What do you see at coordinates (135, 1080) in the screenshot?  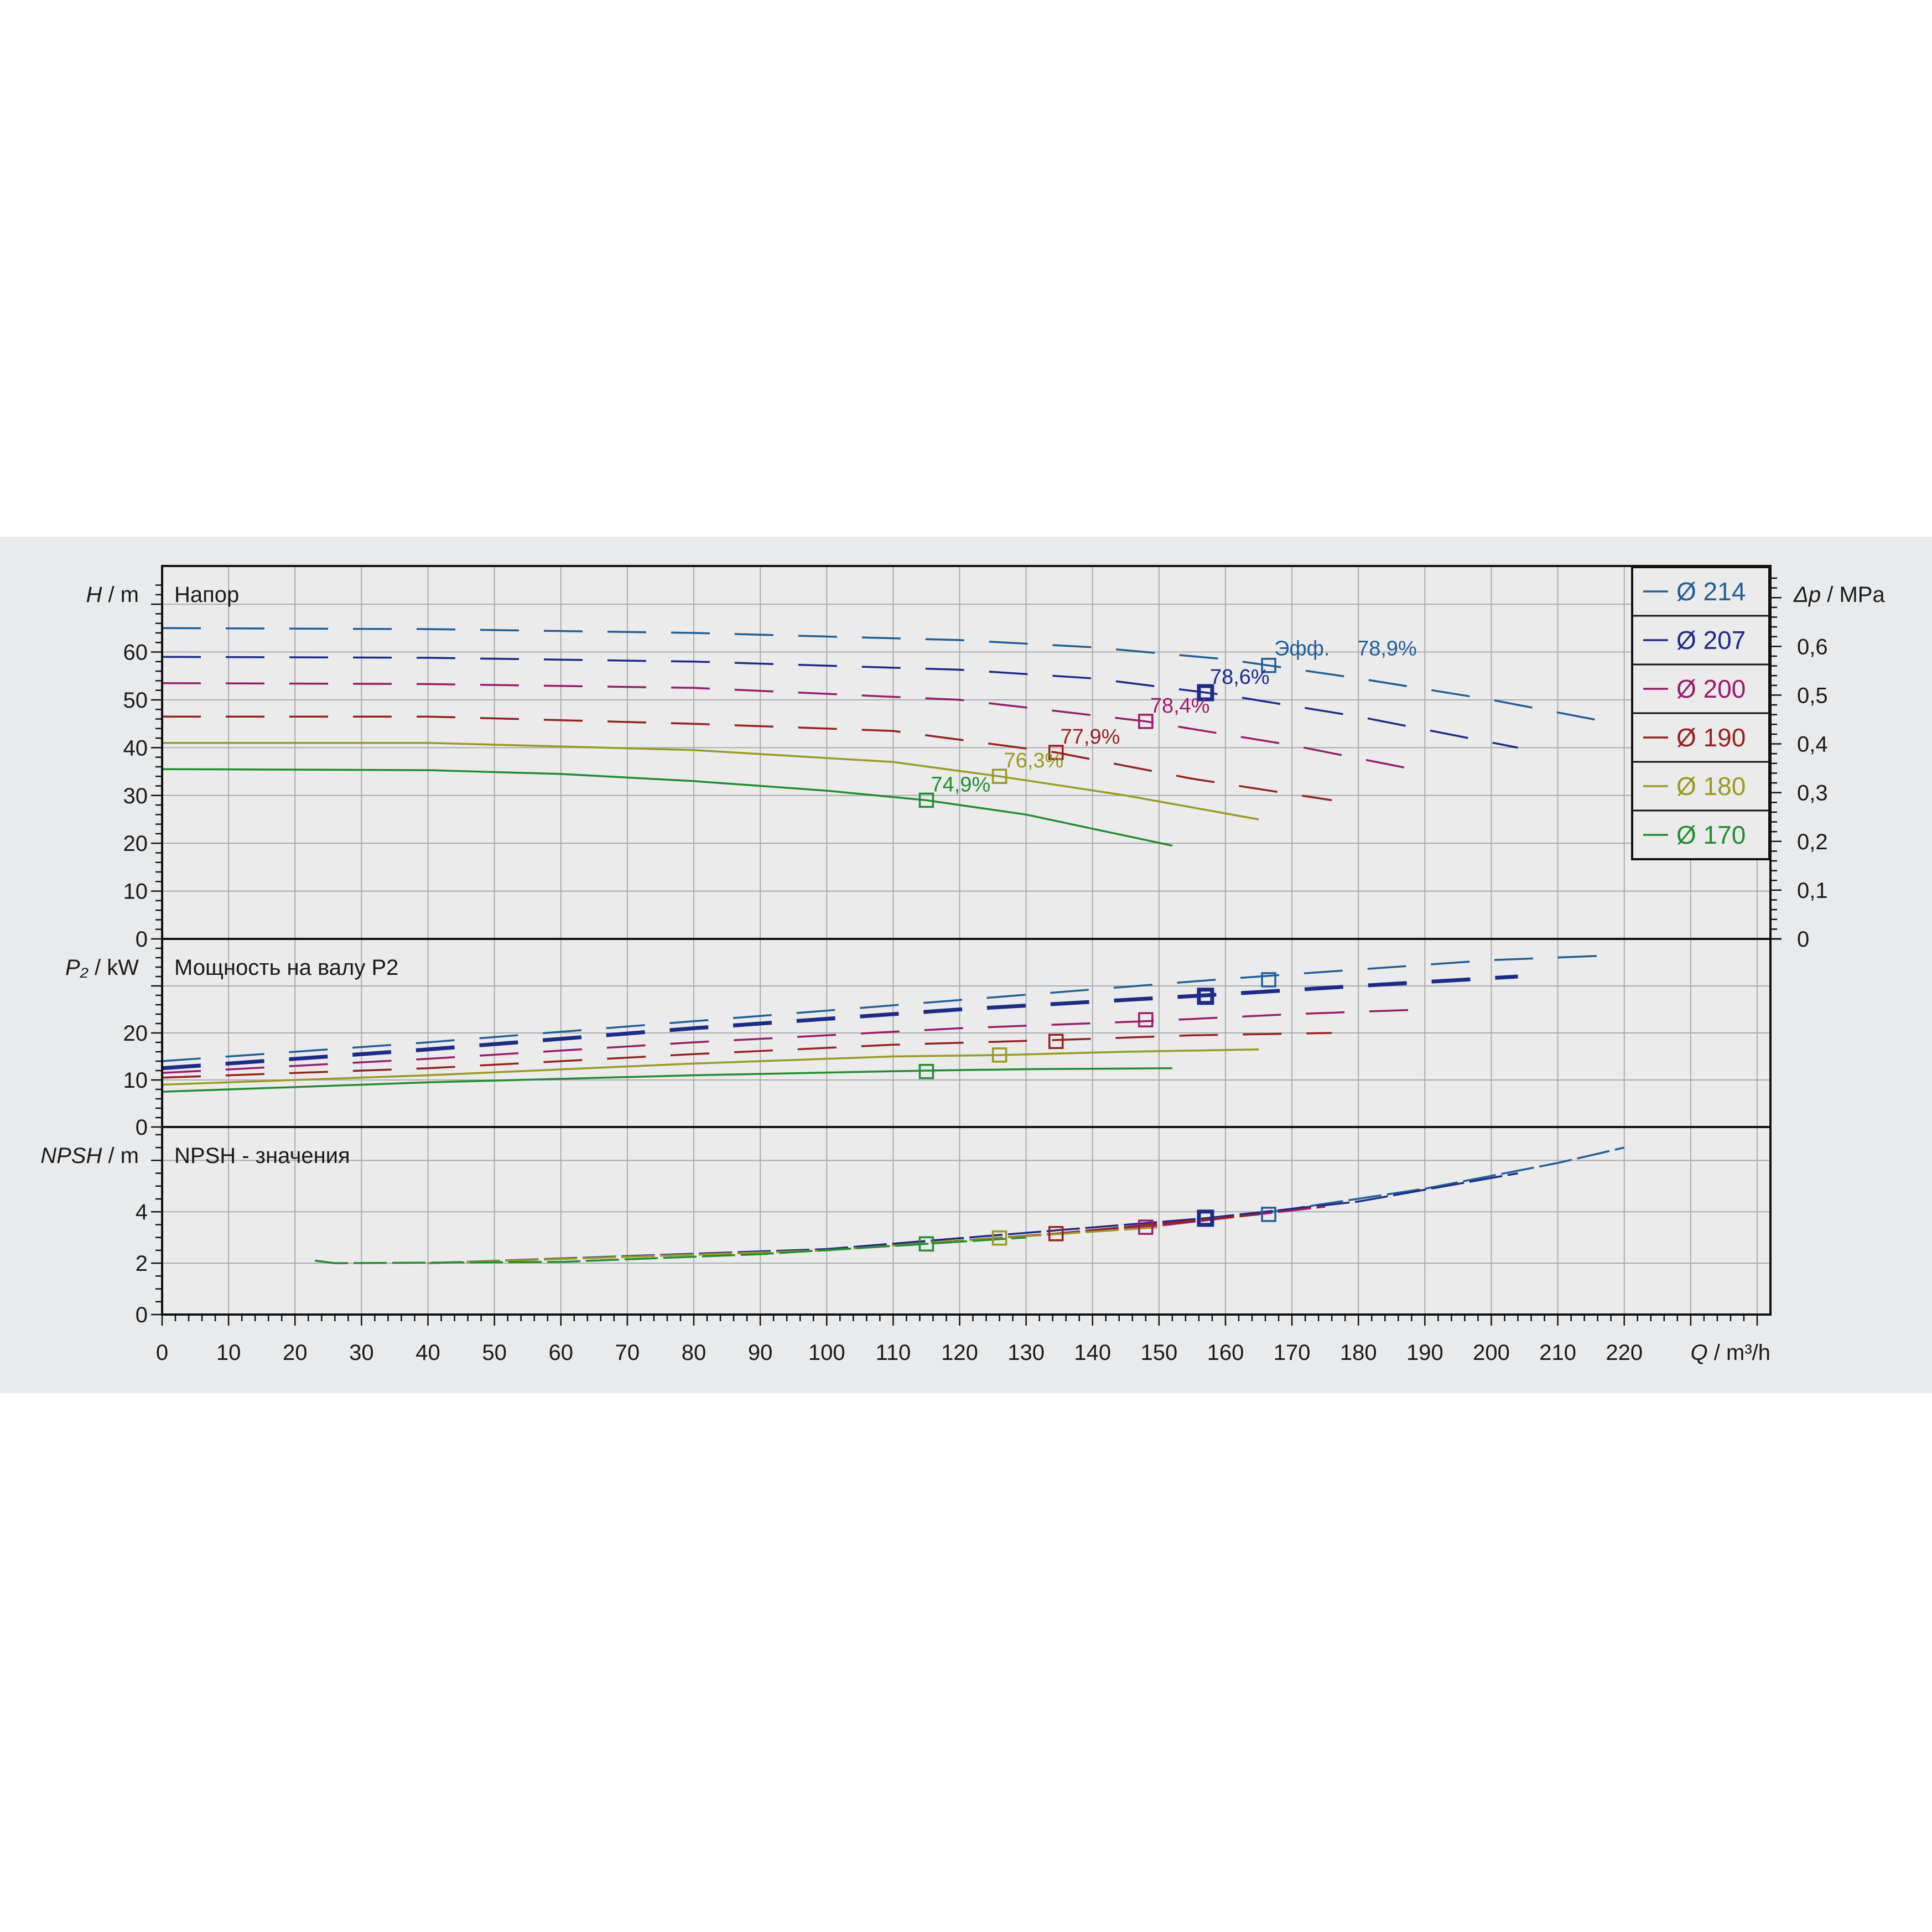 I see `power-y-tick-label: 10` at bounding box center [135, 1080].